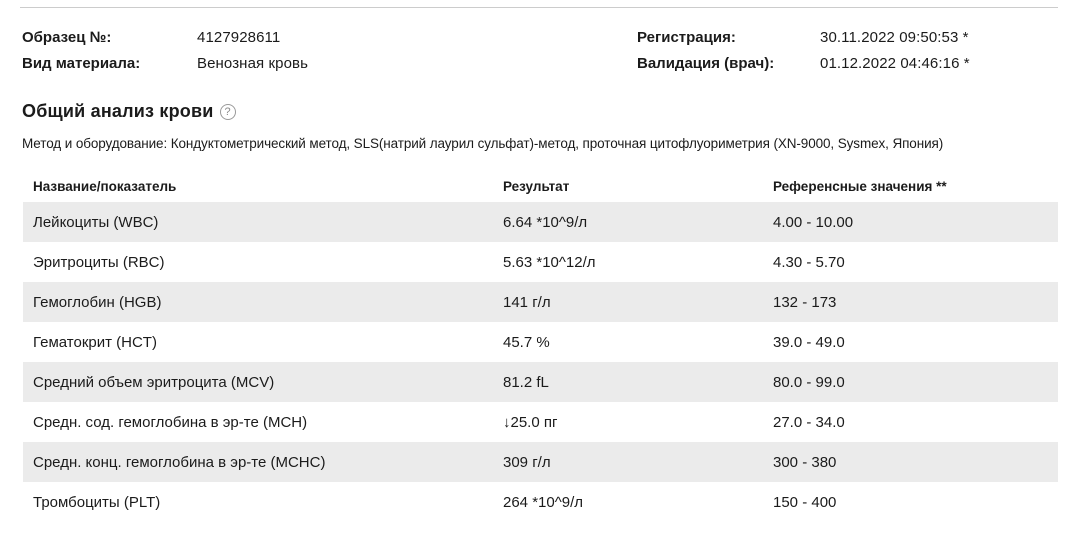  I want to click on table-row: Гематокрит (HCT) 45.7 % 39.0 - 49.0, so click(540, 342).